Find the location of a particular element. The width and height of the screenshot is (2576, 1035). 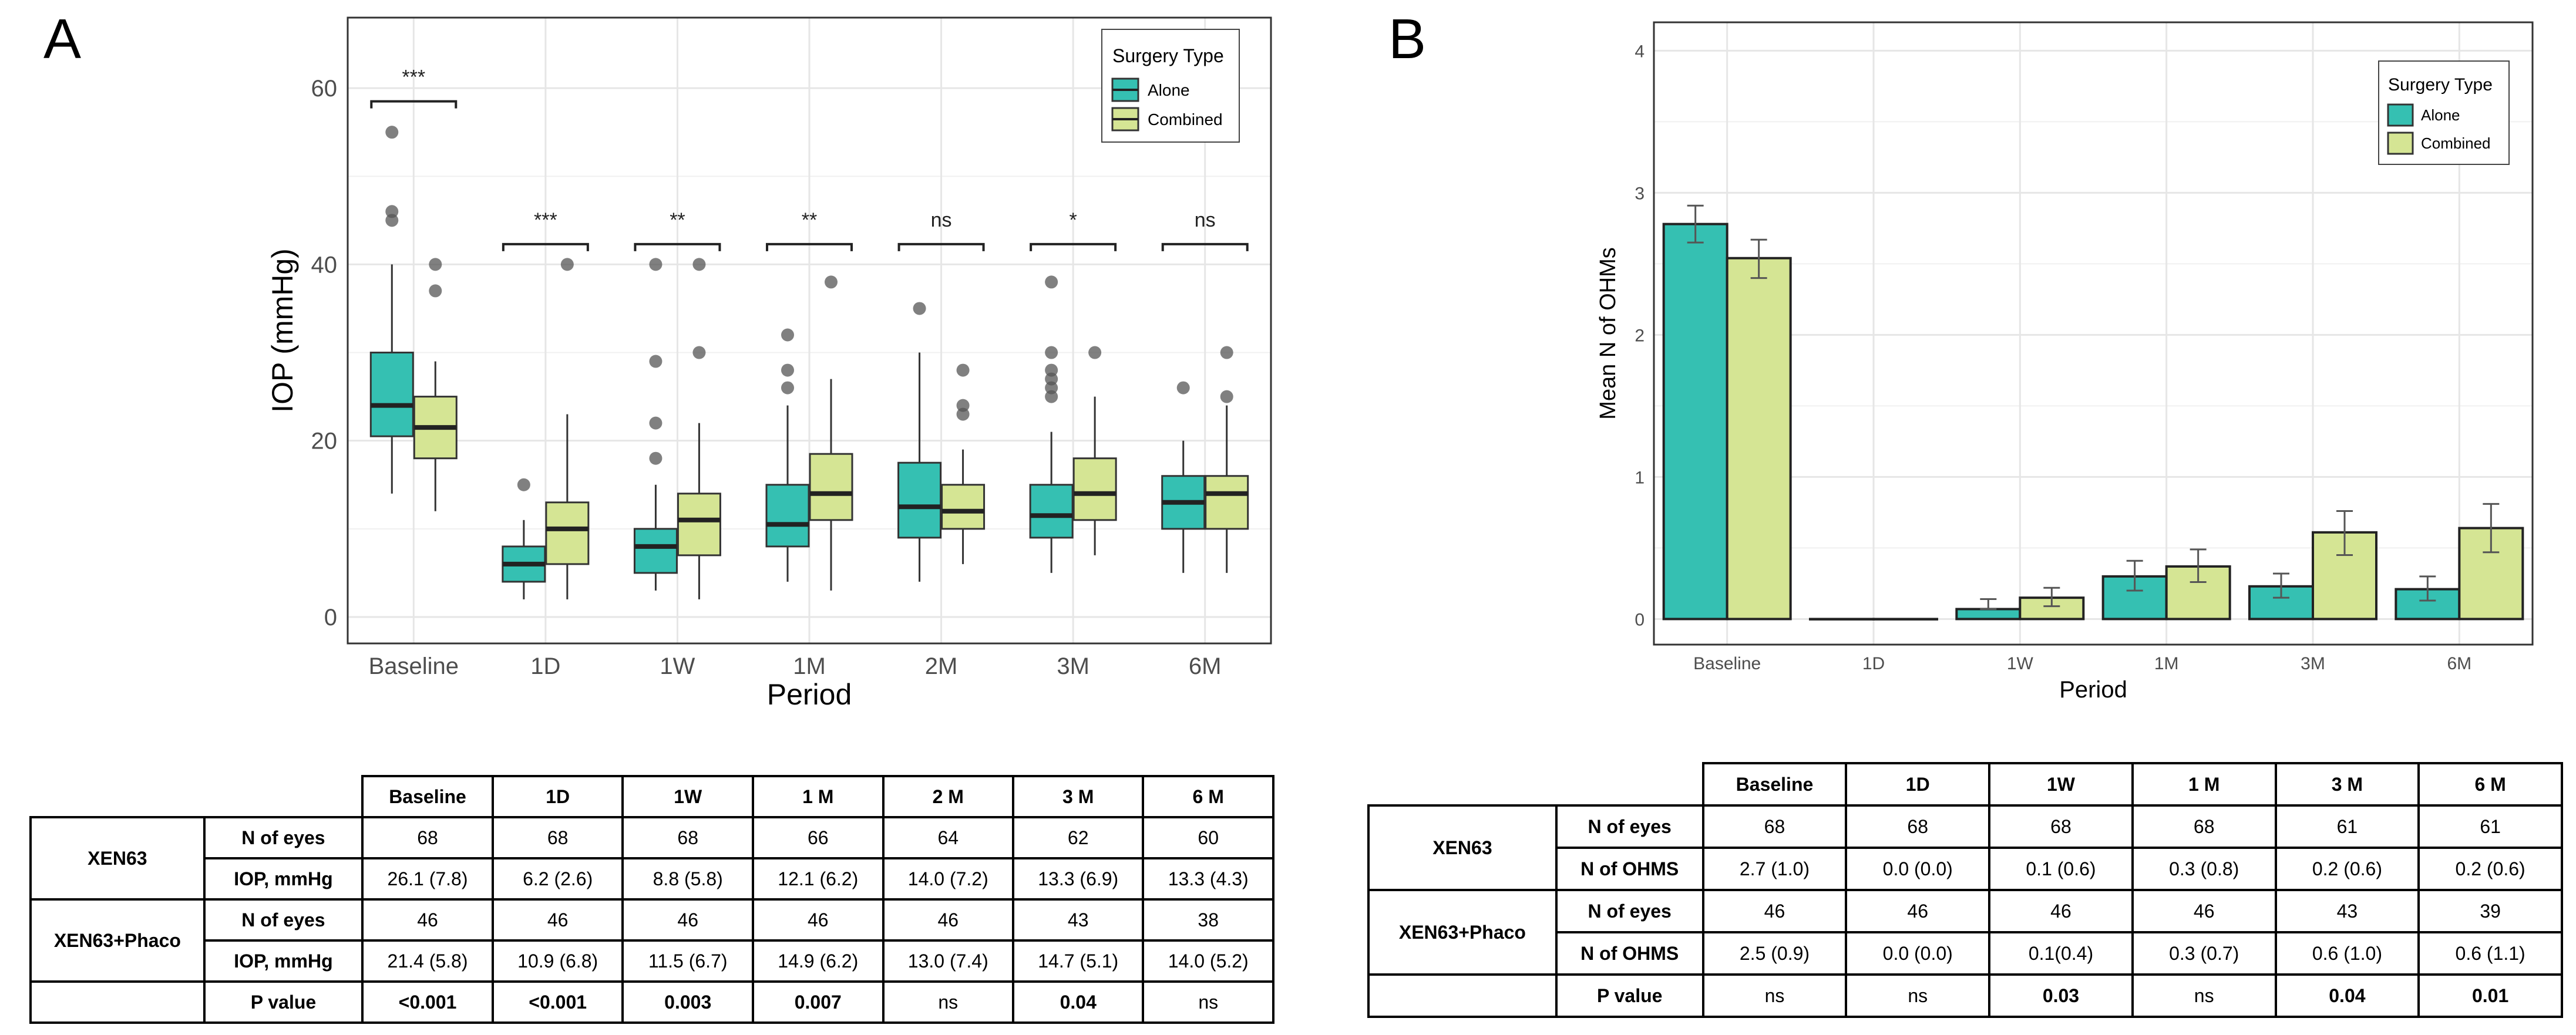

y-tick-label: 3 is located at coordinates (1640, 193).